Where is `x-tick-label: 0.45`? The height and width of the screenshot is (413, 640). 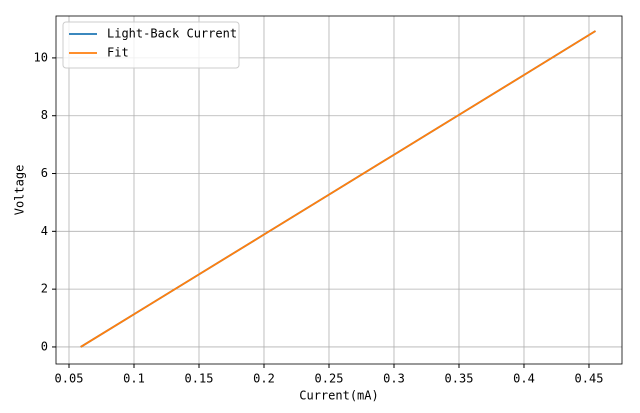 x-tick-label: 0.45 is located at coordinates (589, 379).